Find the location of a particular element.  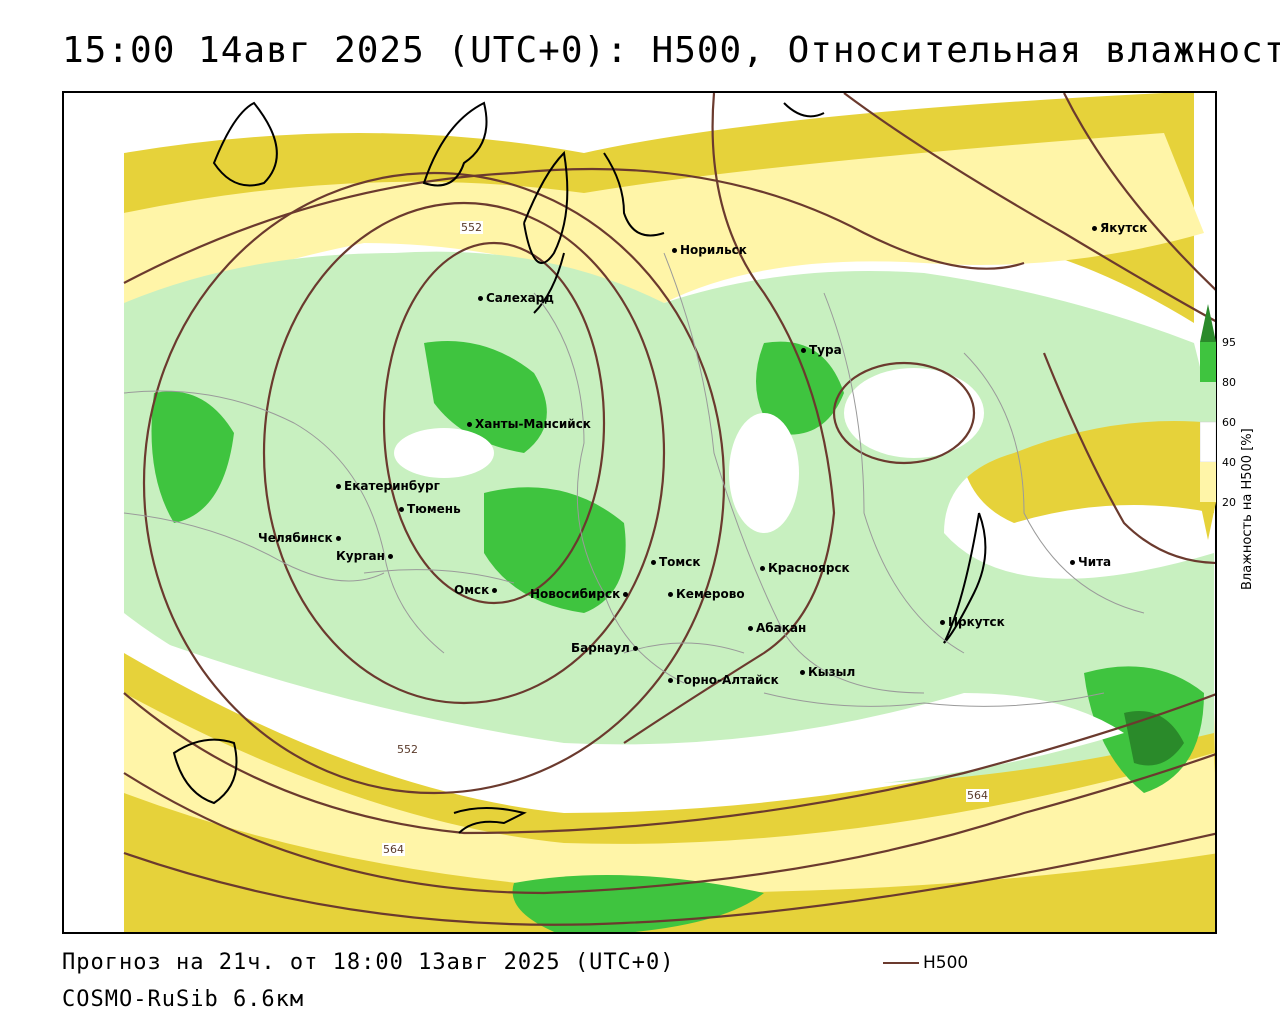

city-marker: Барнаул is located at coordinates (606, 648).